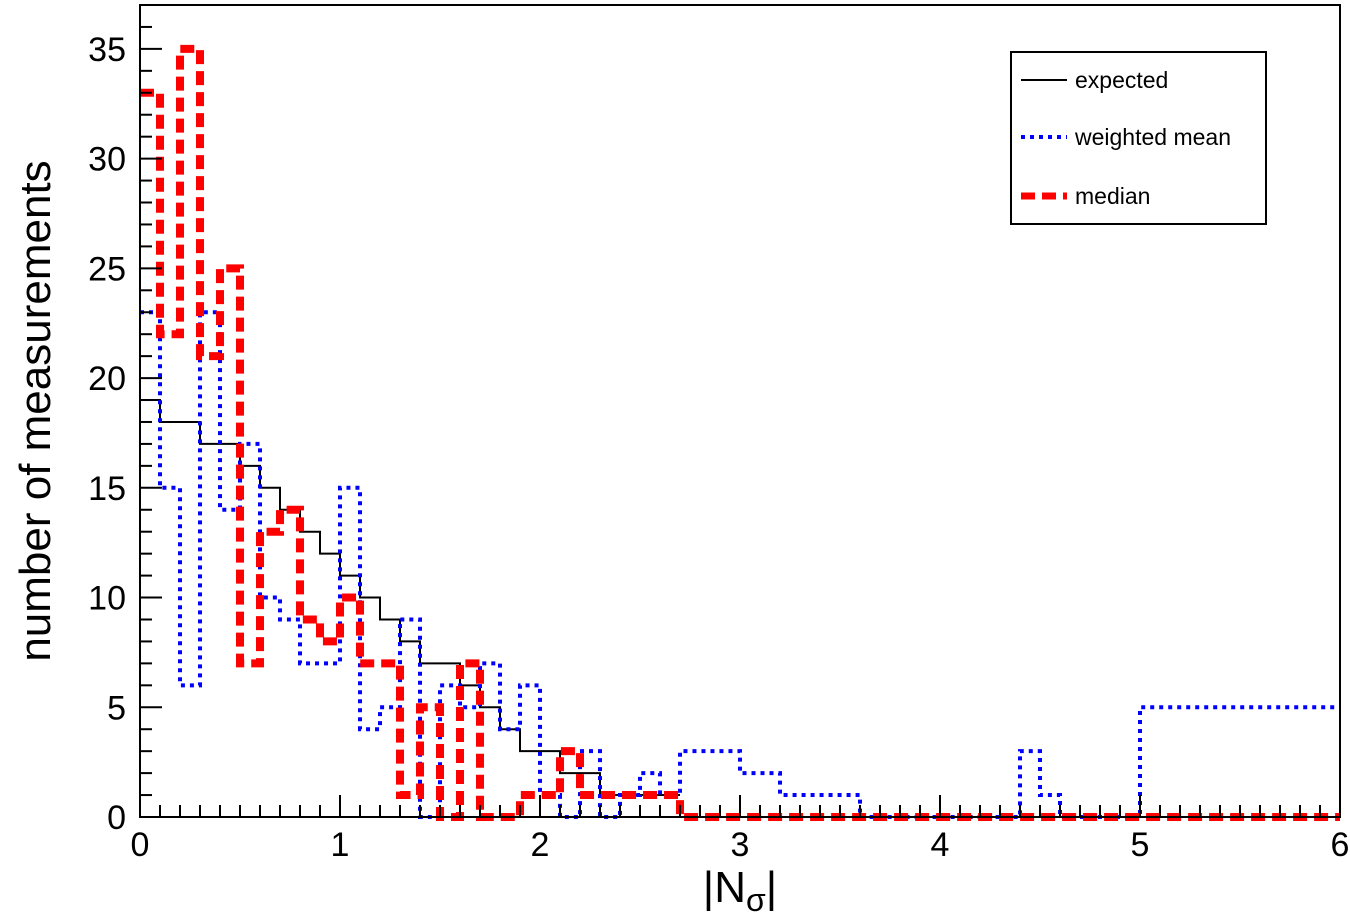 Image resolution: width=1350 pixels, height=914 pixels. What do you see at coordinates (1340, 845) in the screenshot?
I see `x-tick-label: 6` at bounding box center [1340, 845].